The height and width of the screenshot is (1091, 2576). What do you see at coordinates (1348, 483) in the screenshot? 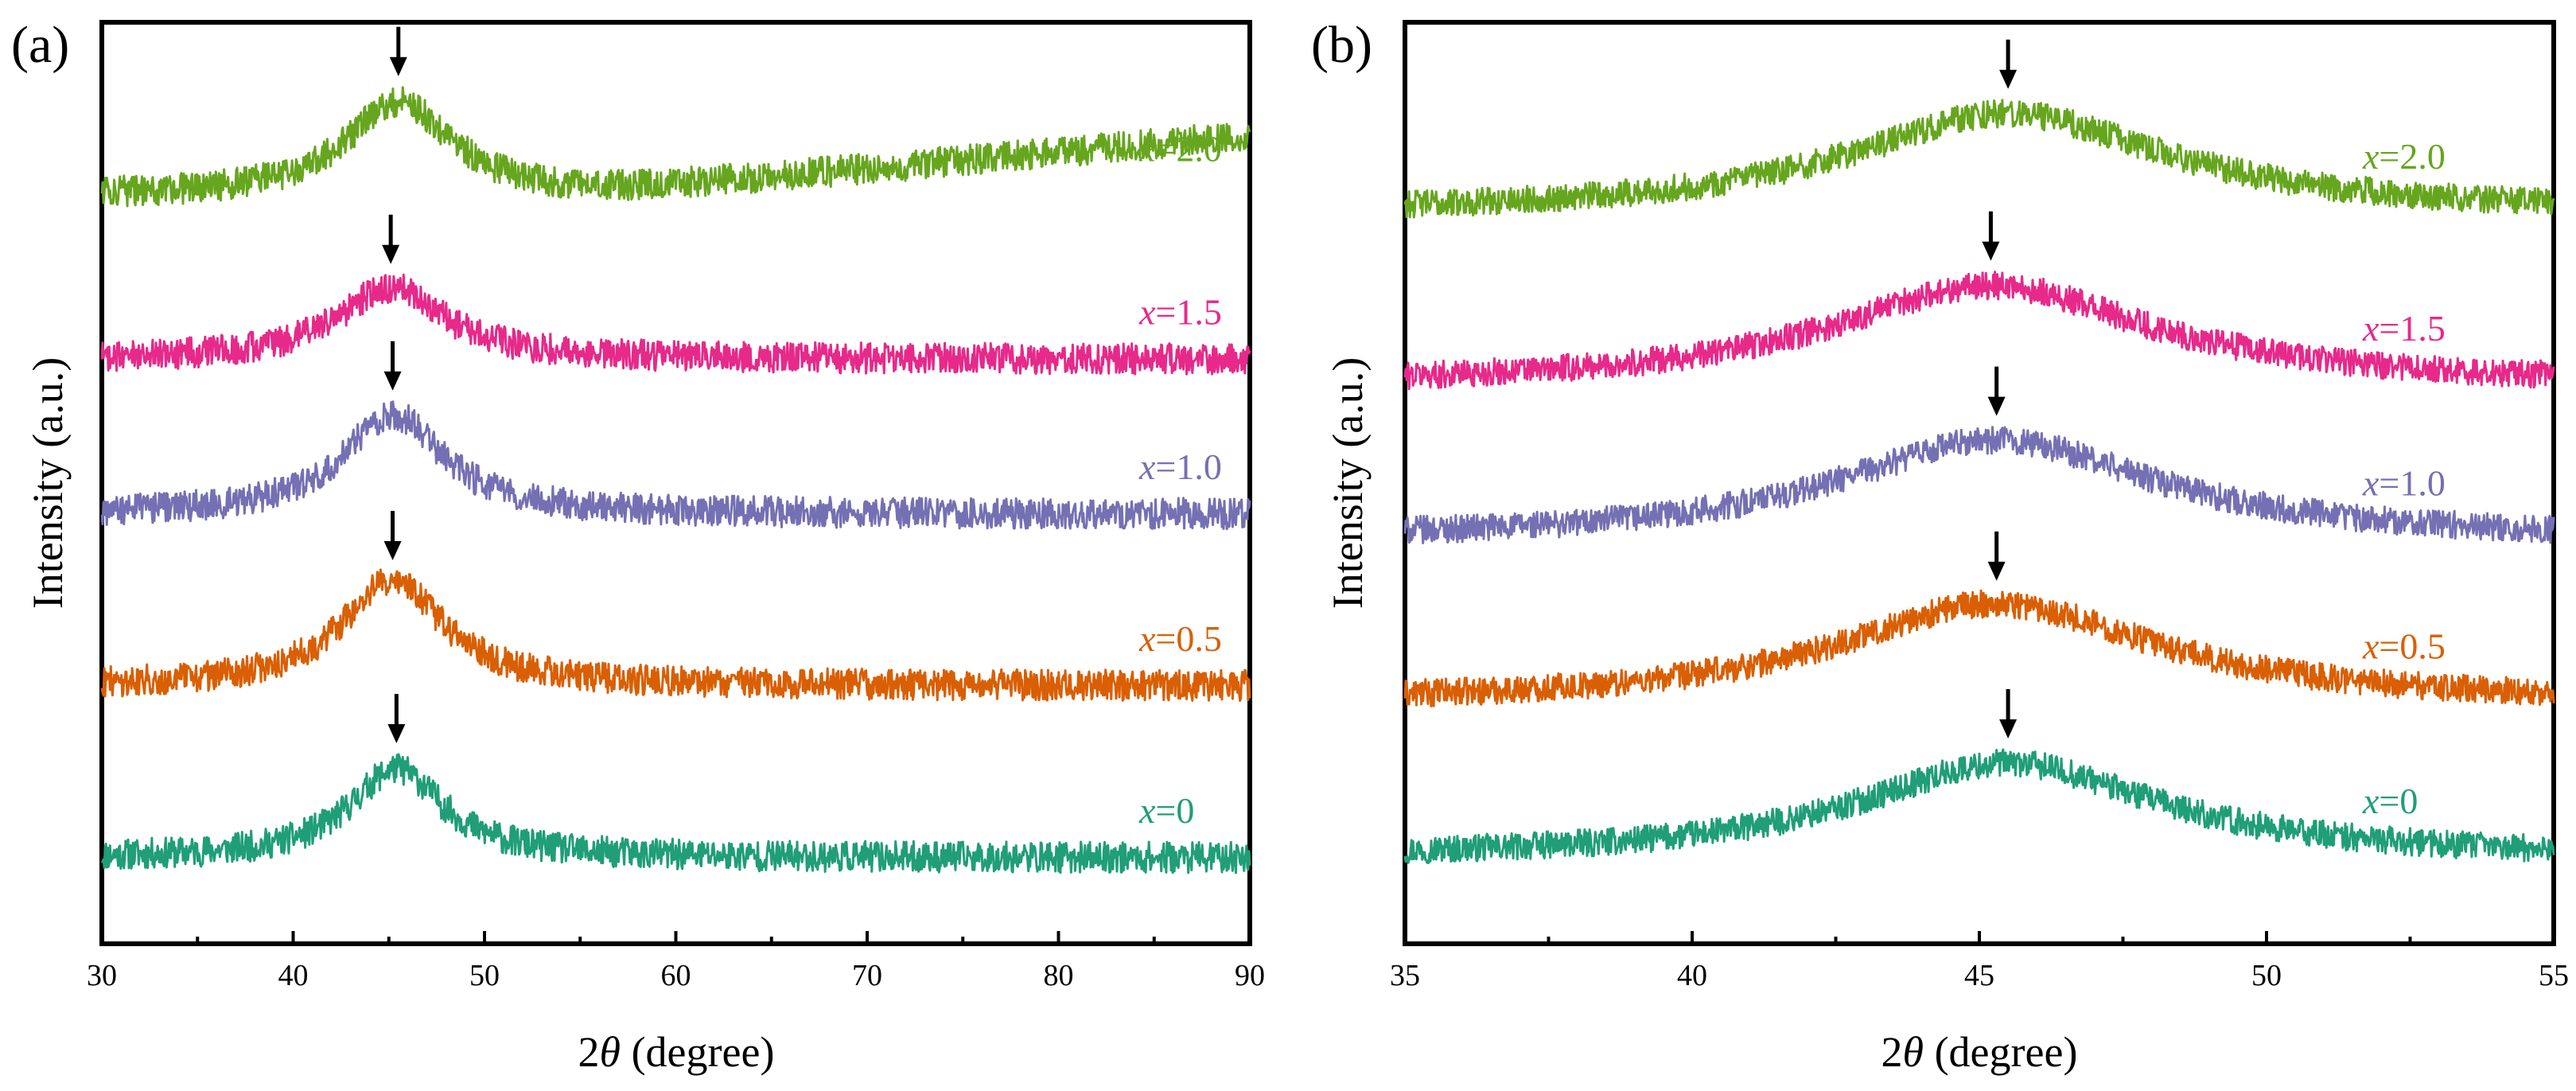
I see `panel-b-y-axis-label: Intensity (a.u.)` at bounding box center [1348, 483].